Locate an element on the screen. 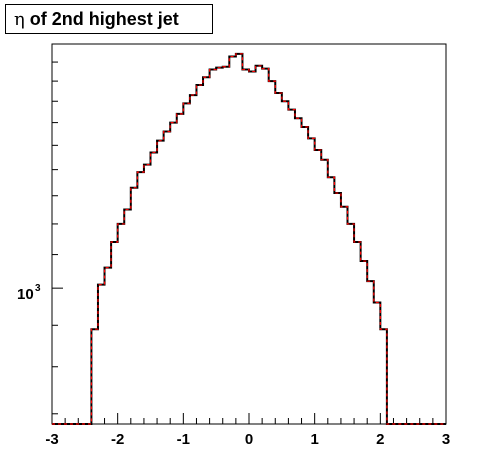 The height and width of the screenshot is (472, 496). chart-title-box: η of 2nd highest jet is located at coordinates (109, 19).